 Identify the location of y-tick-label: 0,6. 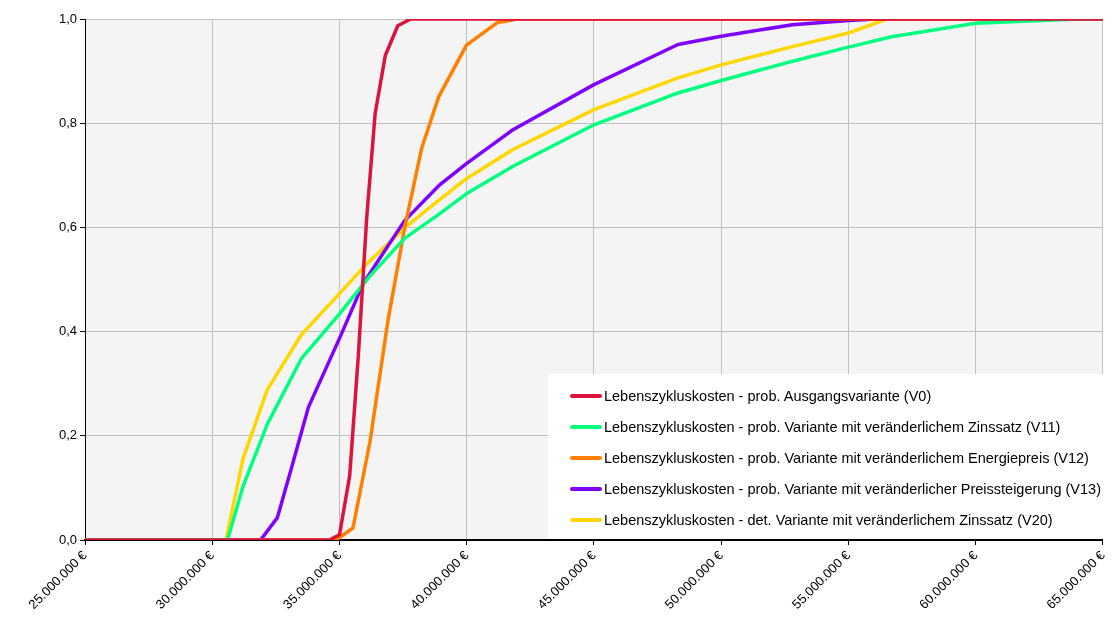
(67, 226).